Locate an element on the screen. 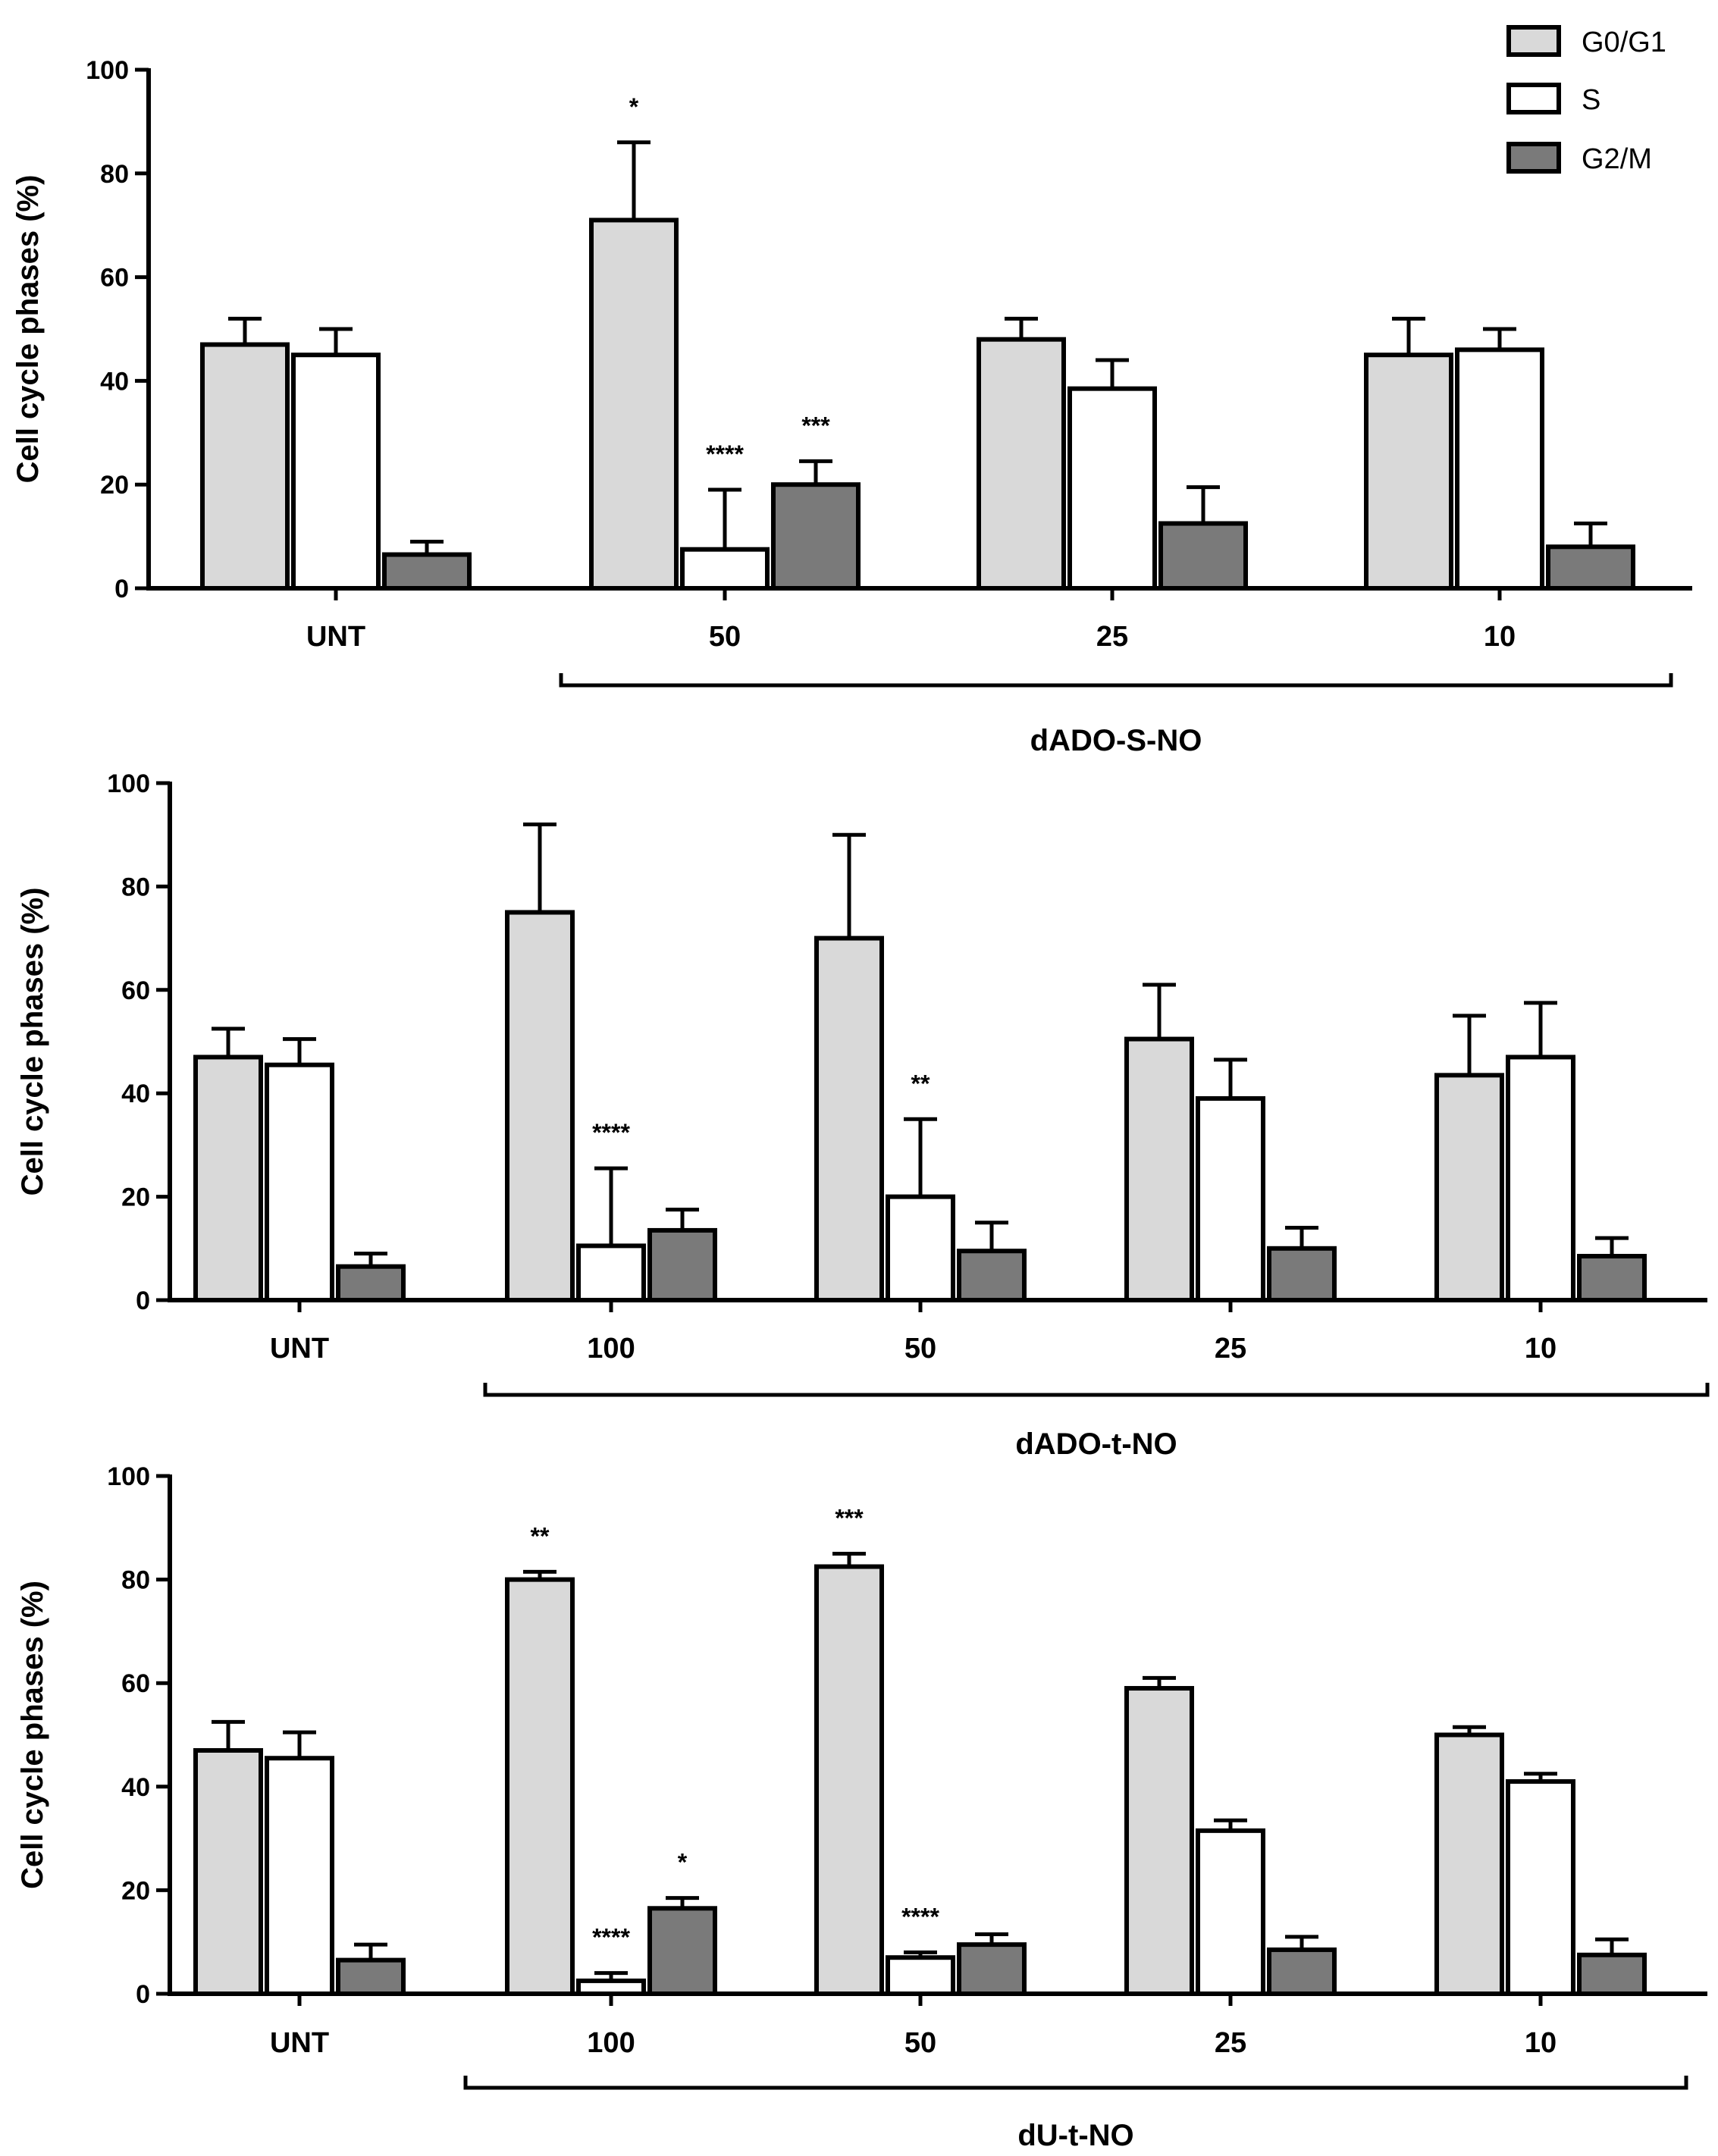 This screenshot has height=2156, width=1718. treatment-group-label: dU-t-NO is located at coordinates (1075, 2135).